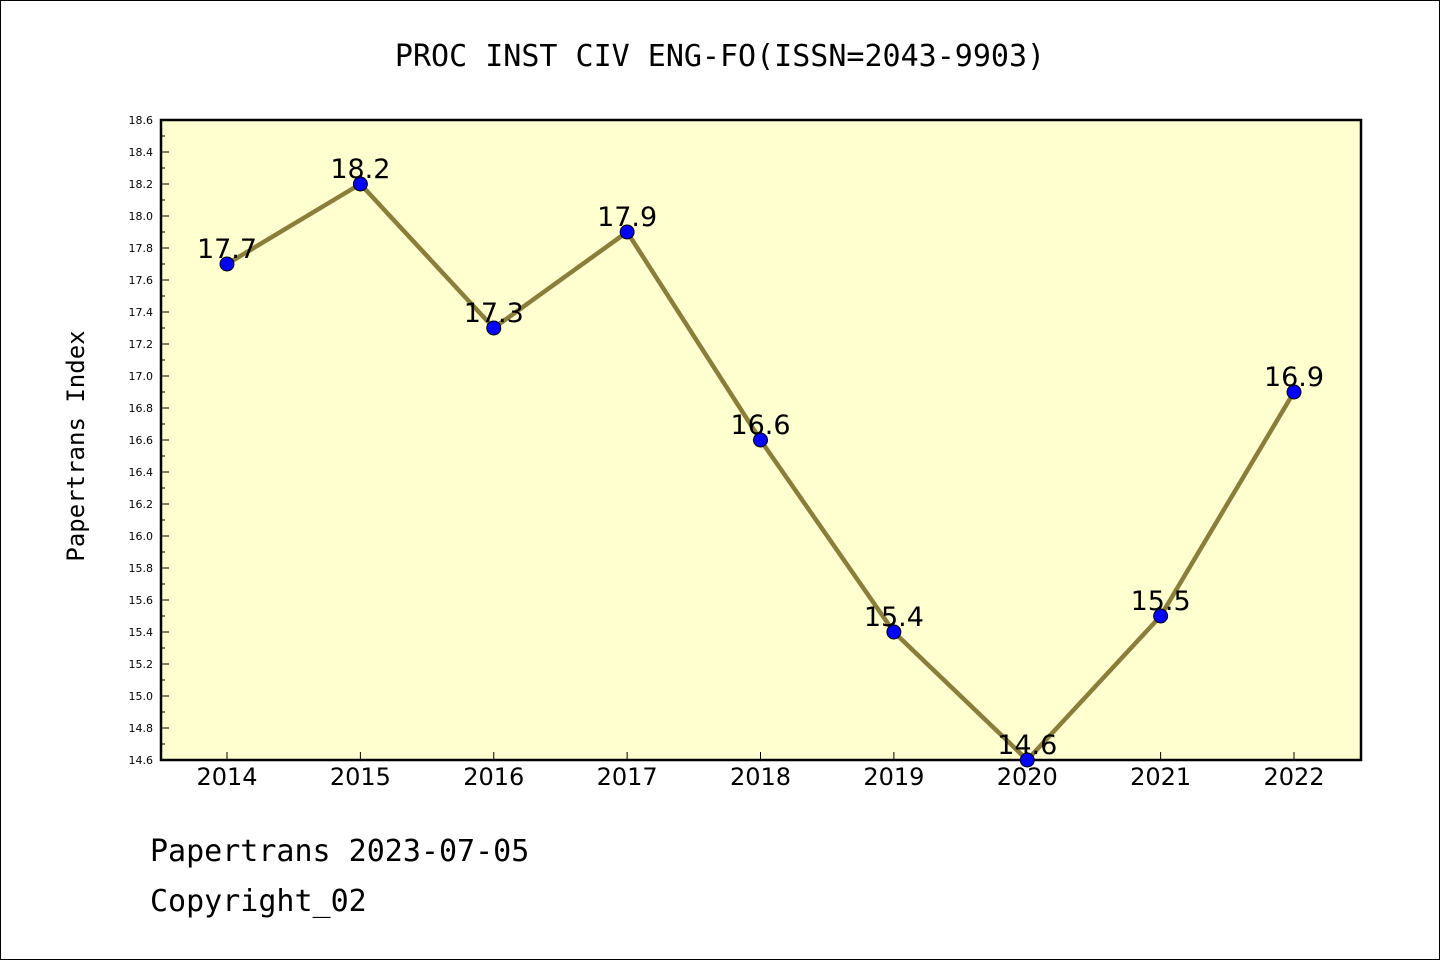  What do you see at coordinates (141, 728) in the screenshot?
I see `y-tick-label: 14.8` at bounding box center [141, 728].